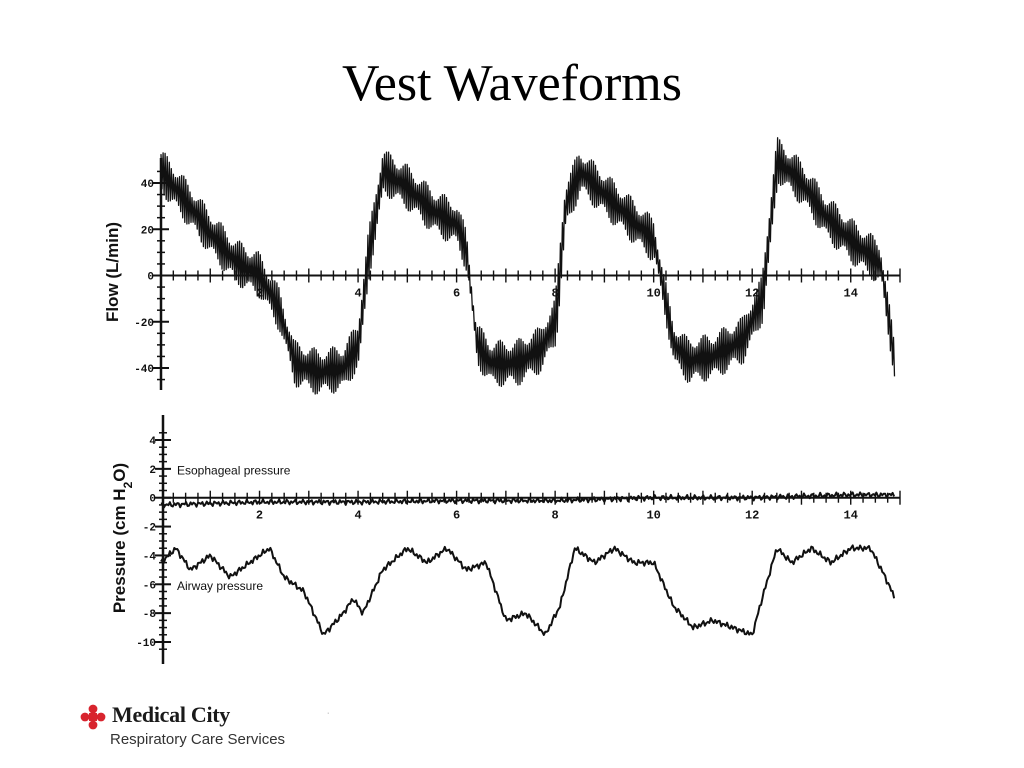  I want to click on y-tick-label: -20, so click(144, 324).